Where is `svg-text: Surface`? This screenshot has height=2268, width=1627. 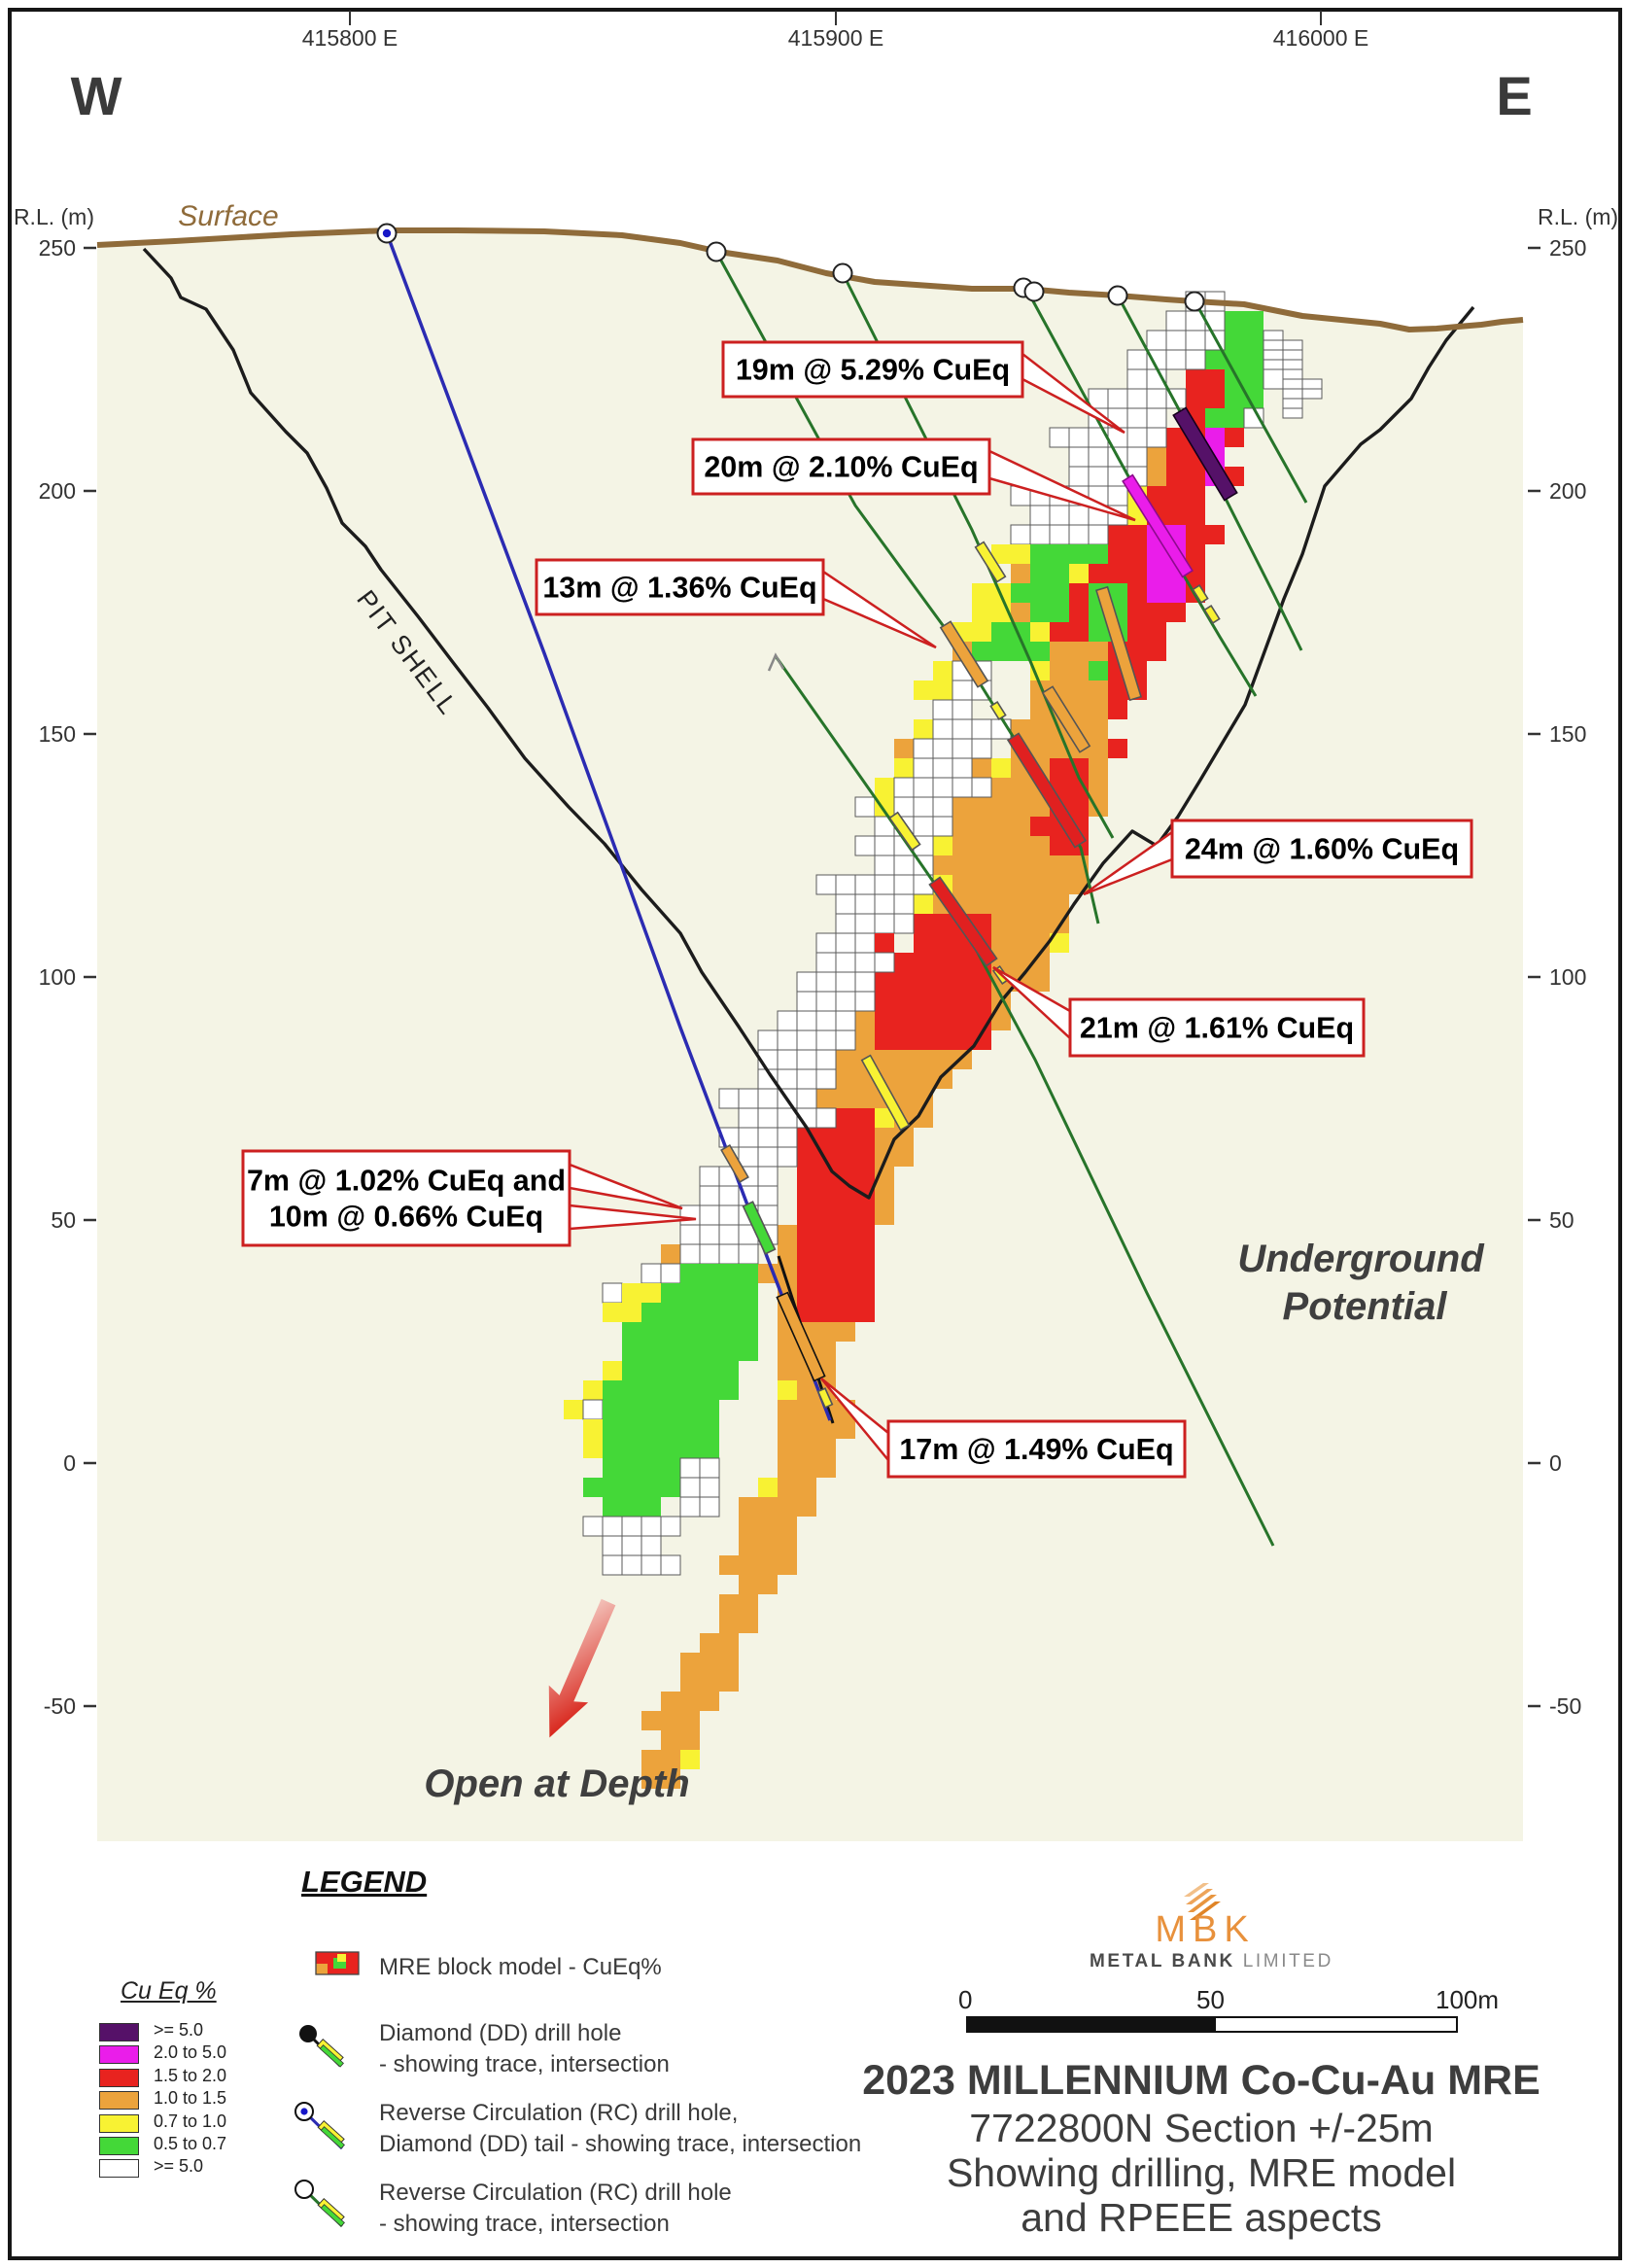 svg-text: Surface is located at coordinates (228, 216).